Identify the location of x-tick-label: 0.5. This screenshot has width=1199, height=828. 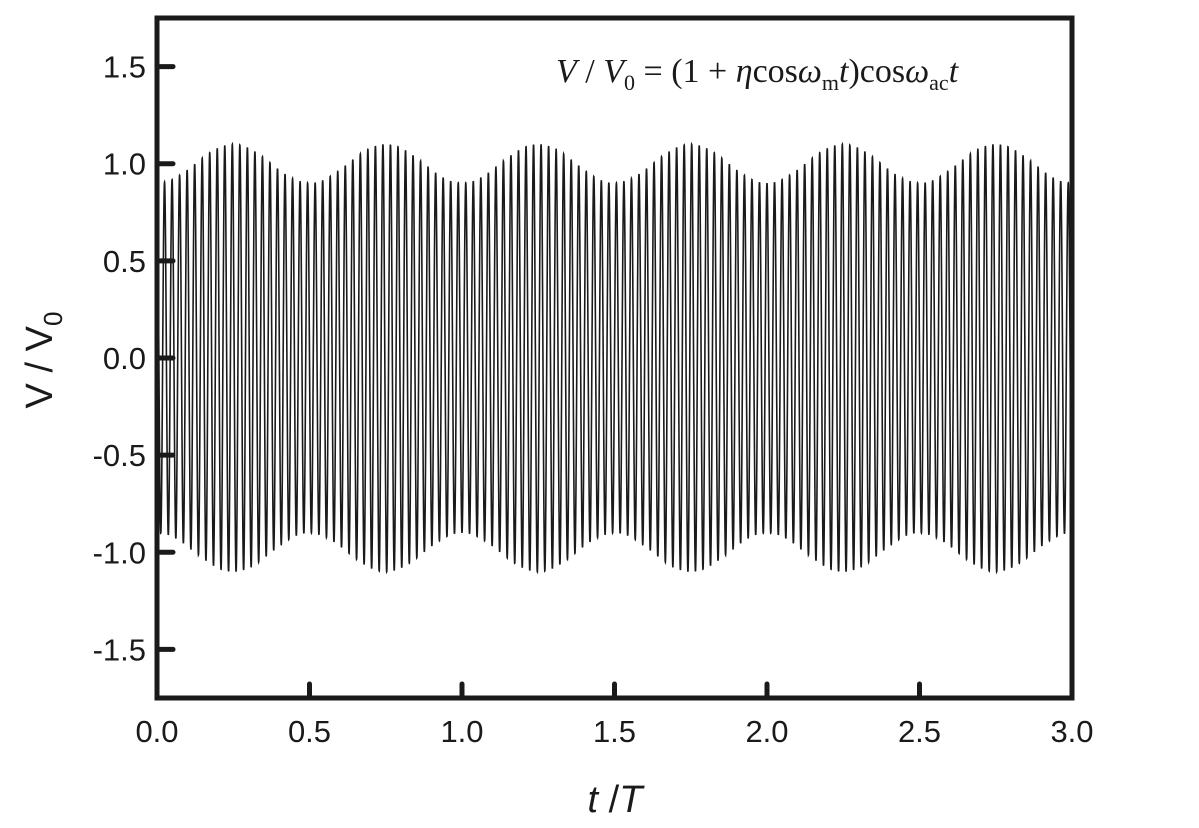
(309, 731).